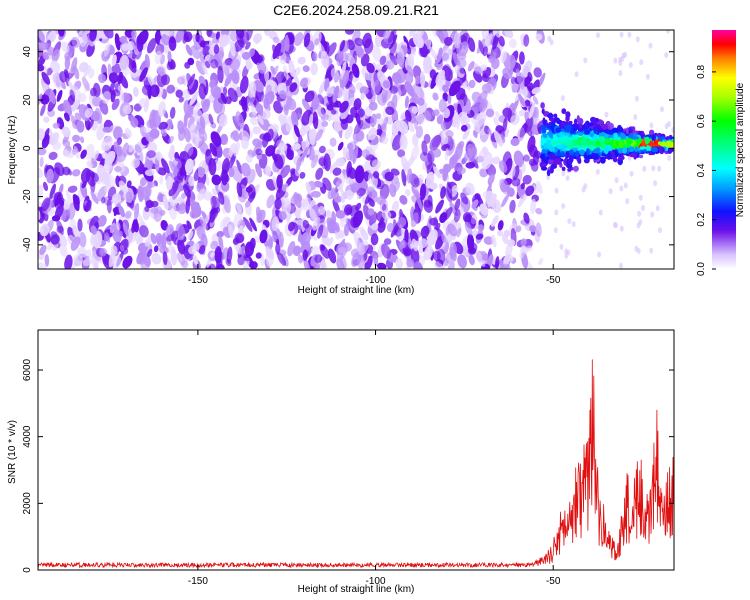 The image size is (750, 600). Describe the element at coordinates (724, 149) in the screenshot. I see `colorbar-gradient` at that location.